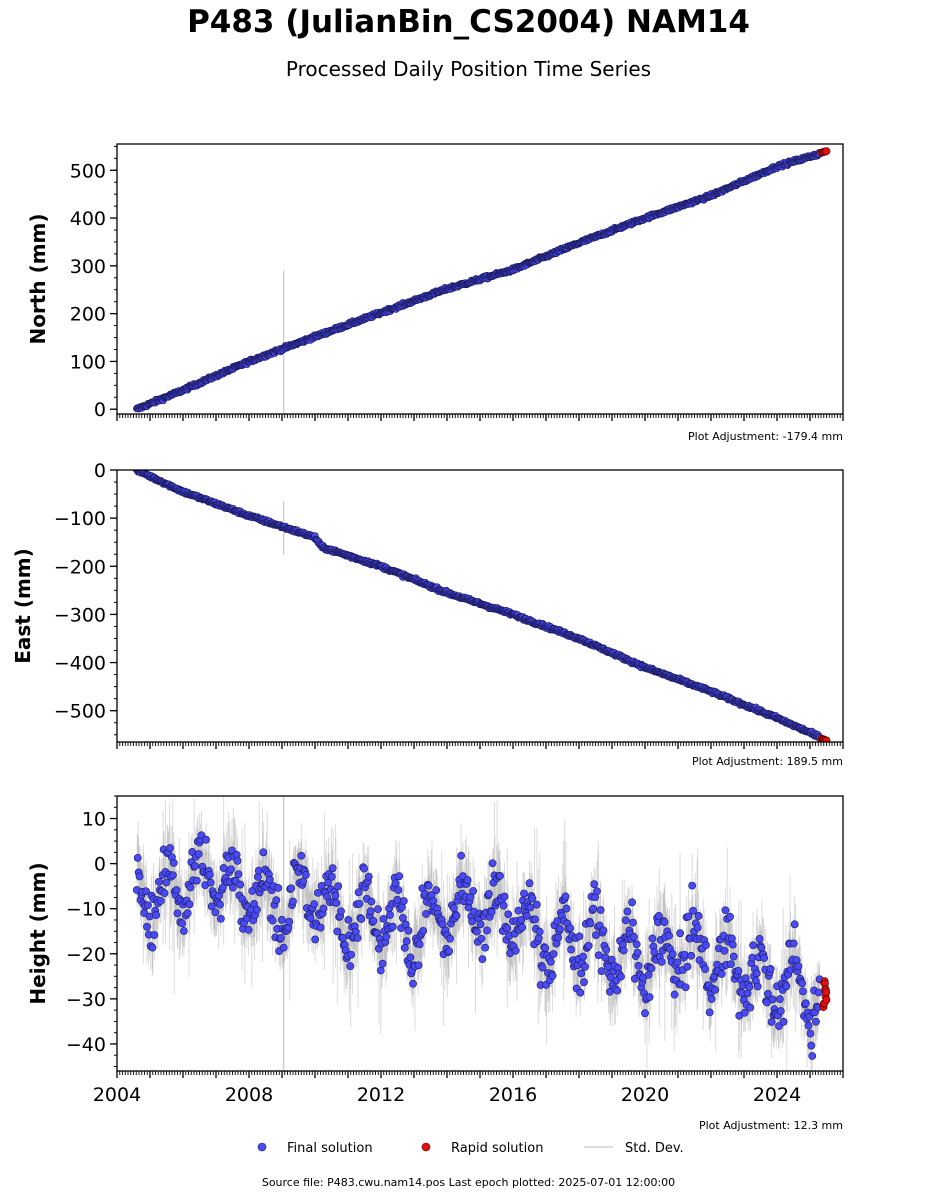 The width and height of the screenshot is (937, 1200). I want to click on plot-adjustment-note: Plot Adjustment: 189.5 mm, so click(767, 761).